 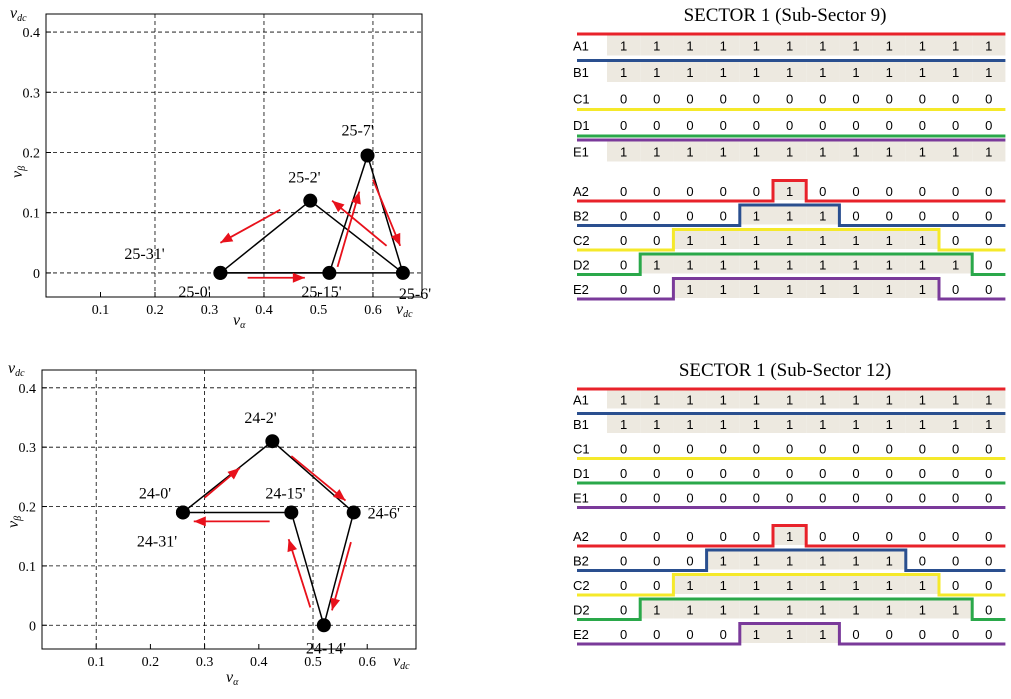 What do you see at coordinates (220, 272) in the screenshot?
I see `vector-point` at bounding box center [220, 272].